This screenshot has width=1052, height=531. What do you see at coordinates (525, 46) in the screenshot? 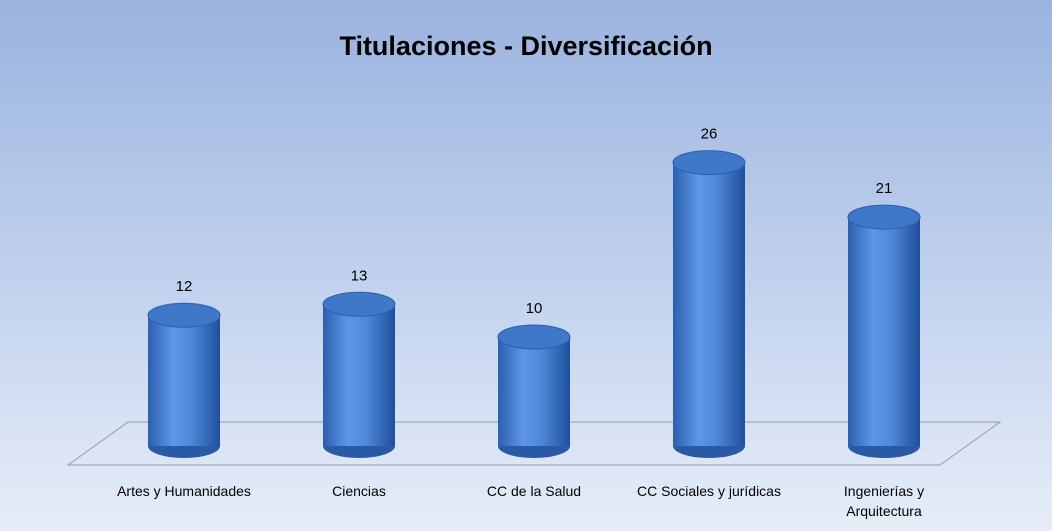
I see `chart-title: Titulaciones - Diversificación` at bounding box center [525, 46].